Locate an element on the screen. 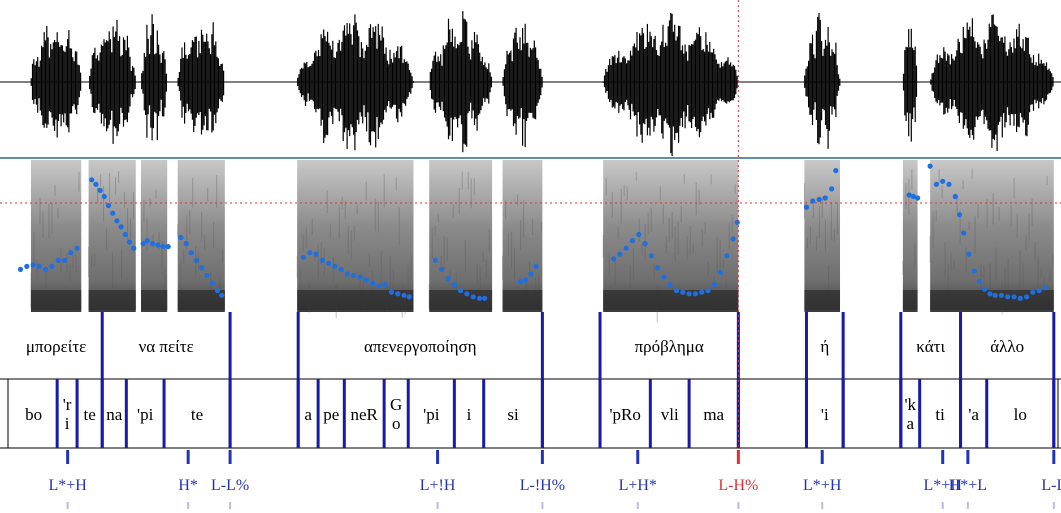  syllable-label: neR is located at coordinates (365, 414).